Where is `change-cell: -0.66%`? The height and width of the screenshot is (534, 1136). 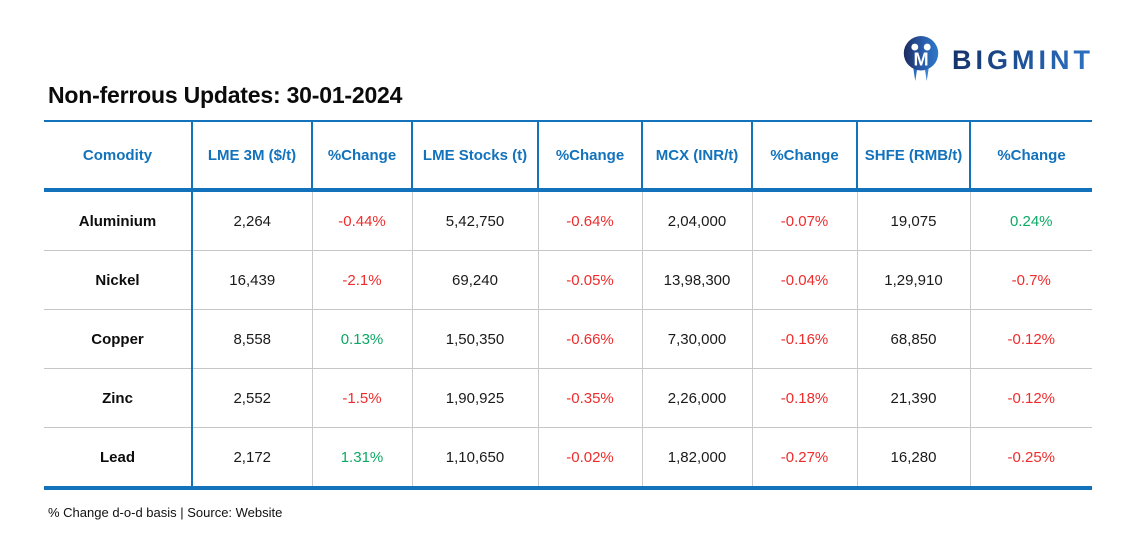 change-cell: -0.66% is located at coordinates (589, 339).